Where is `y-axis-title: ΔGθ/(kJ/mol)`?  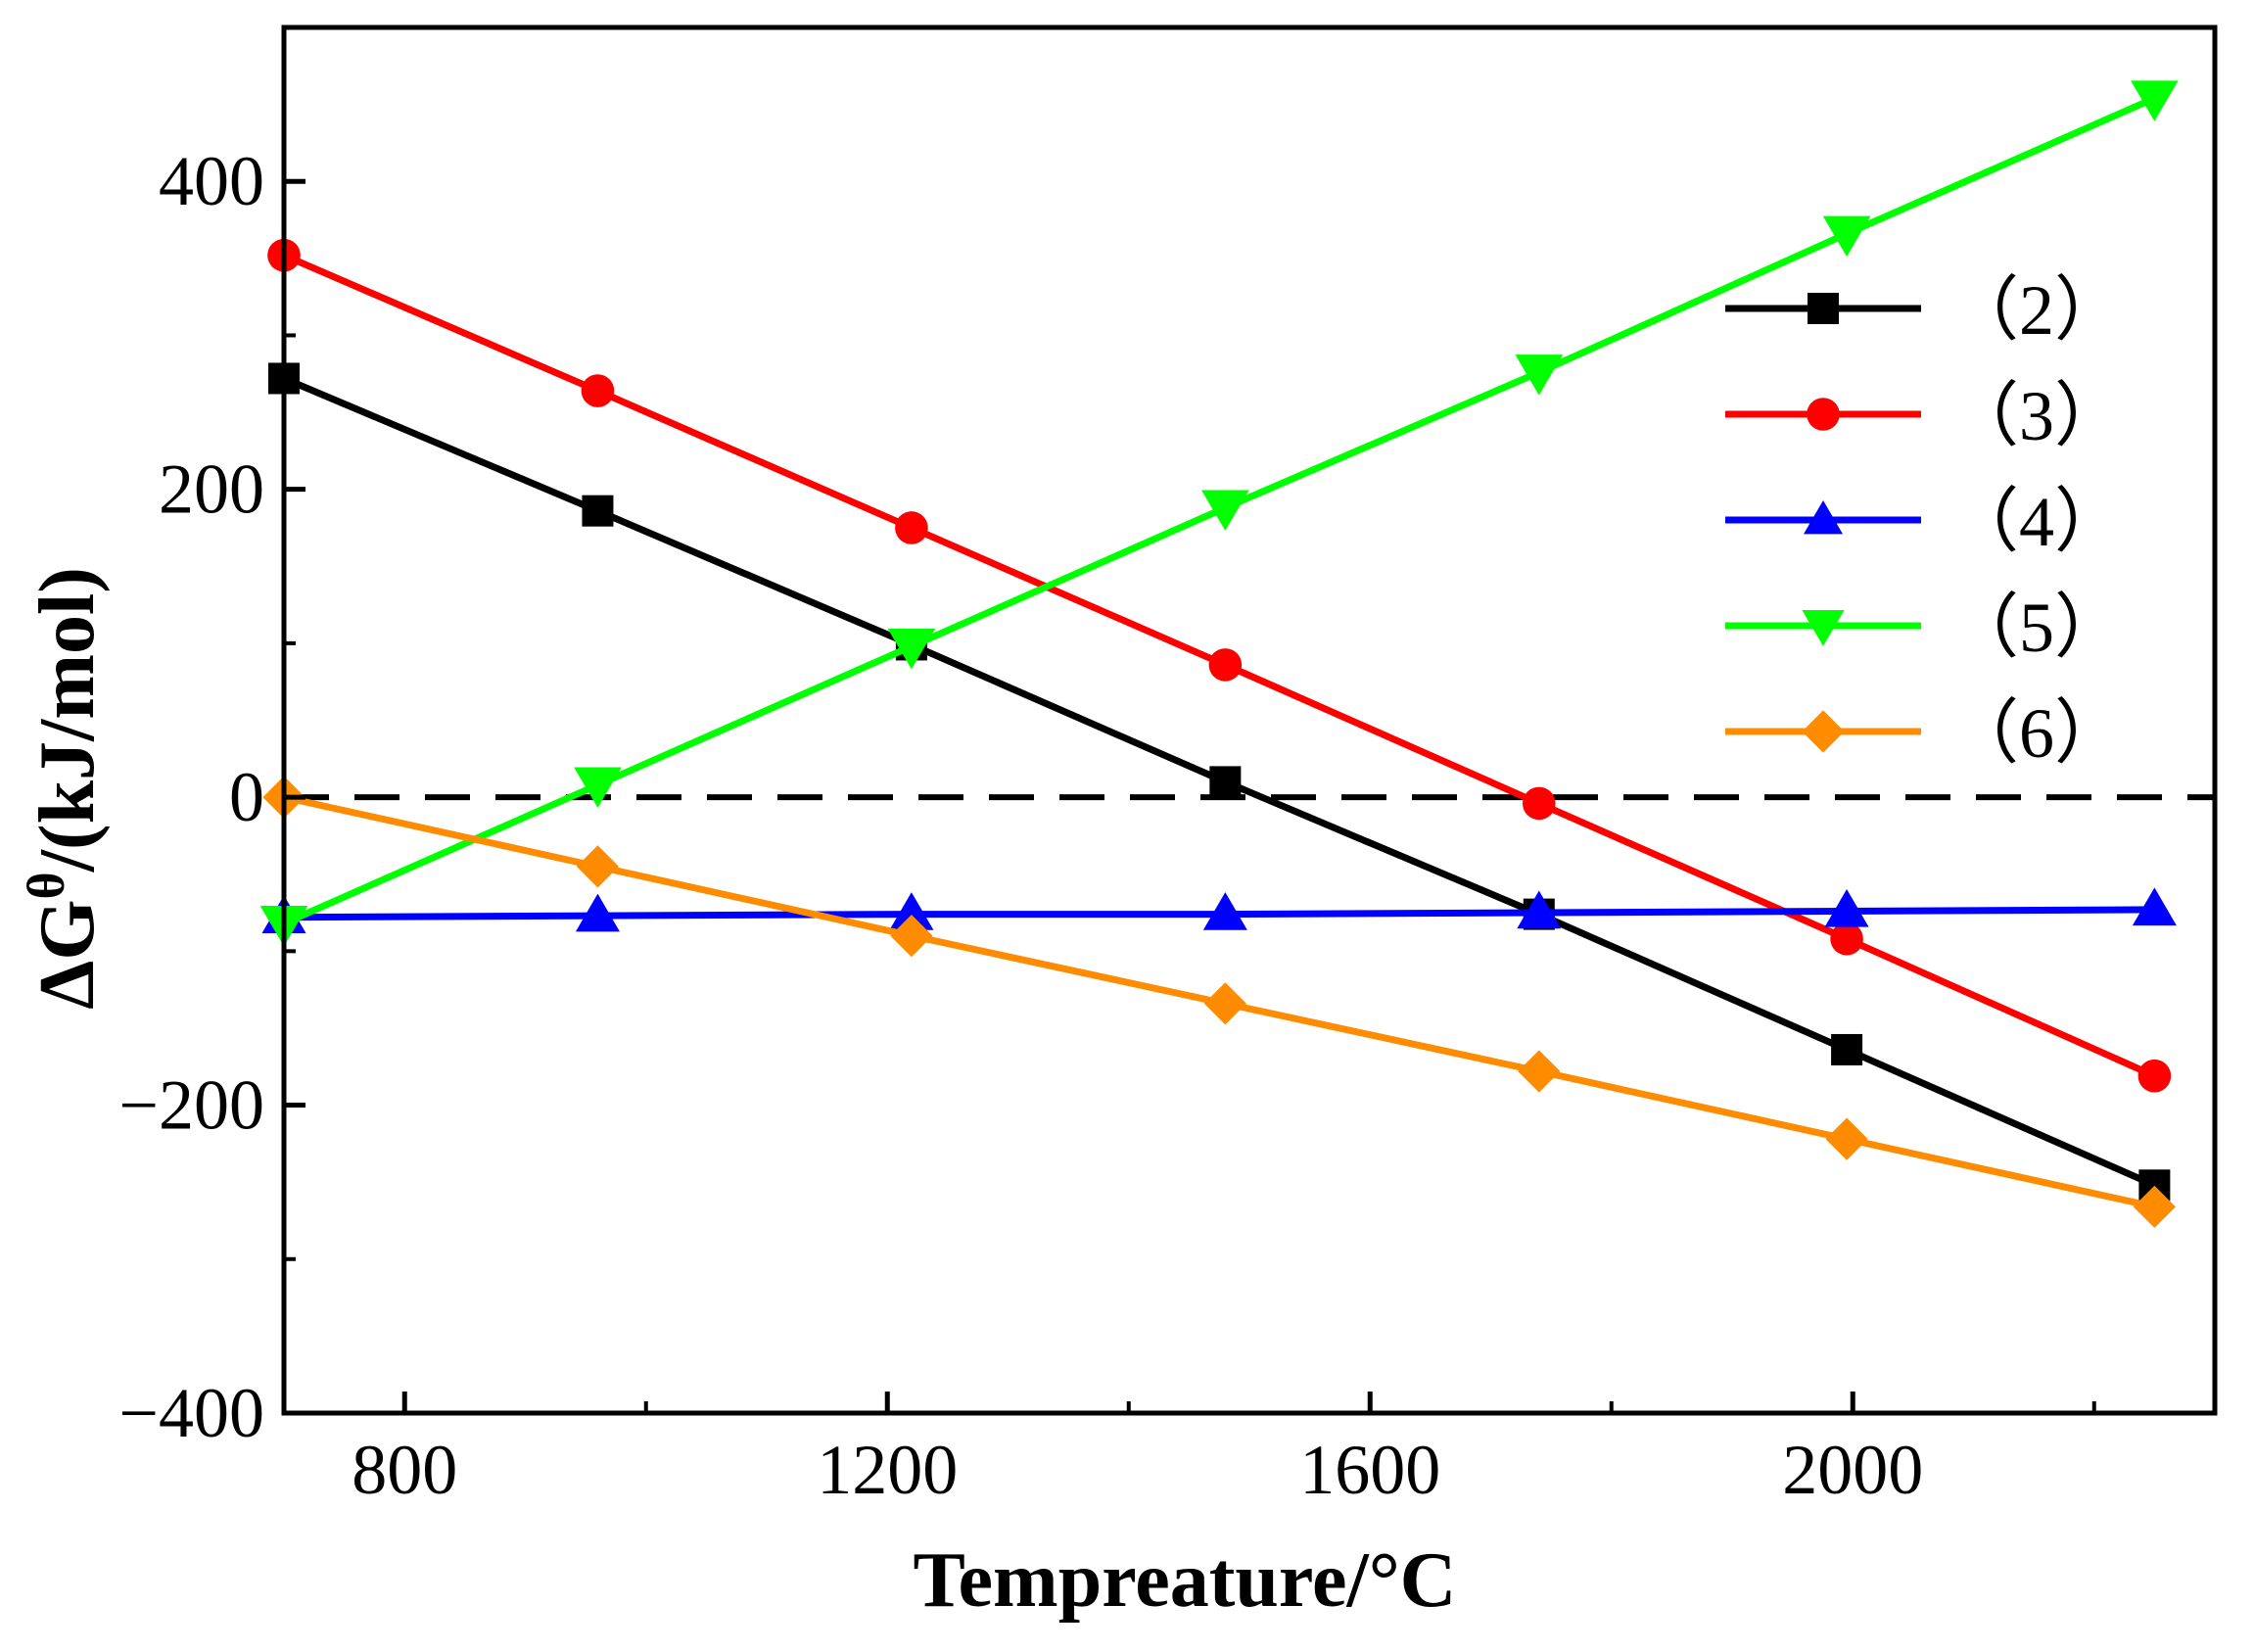 y-axis-title: ΔGθ/(kJ/mol) is located at coordinates (64, 788).